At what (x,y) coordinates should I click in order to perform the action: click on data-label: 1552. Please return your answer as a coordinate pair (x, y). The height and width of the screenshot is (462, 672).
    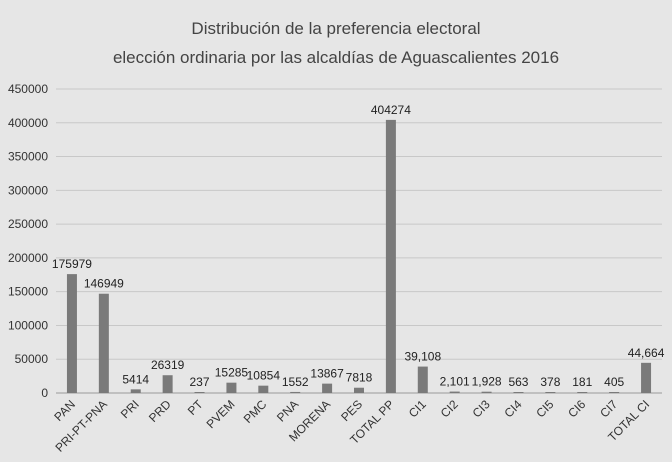
    Looking at the image, I should click on (295, 382).